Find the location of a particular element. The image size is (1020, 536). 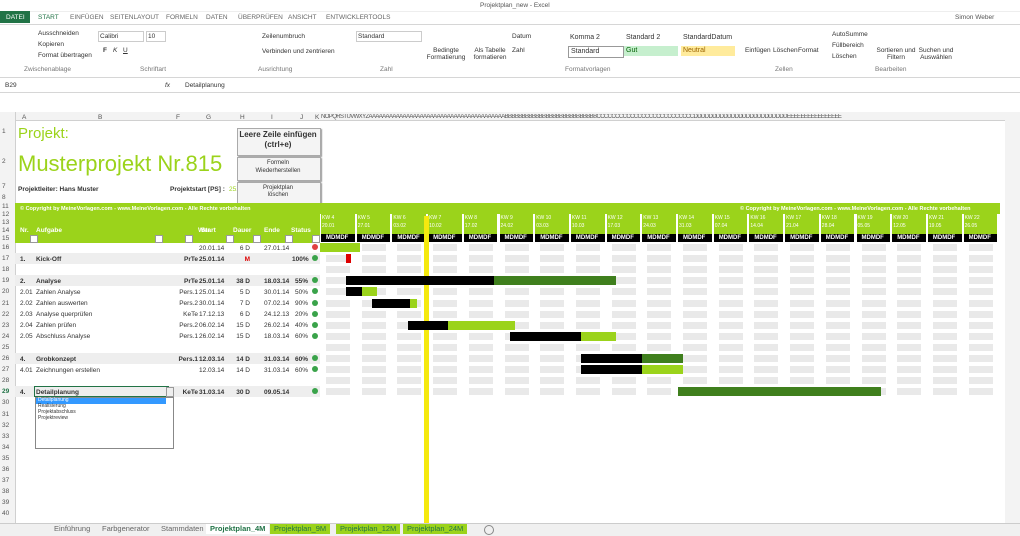

style-cell: Standard is located at coordinates (596, 52).